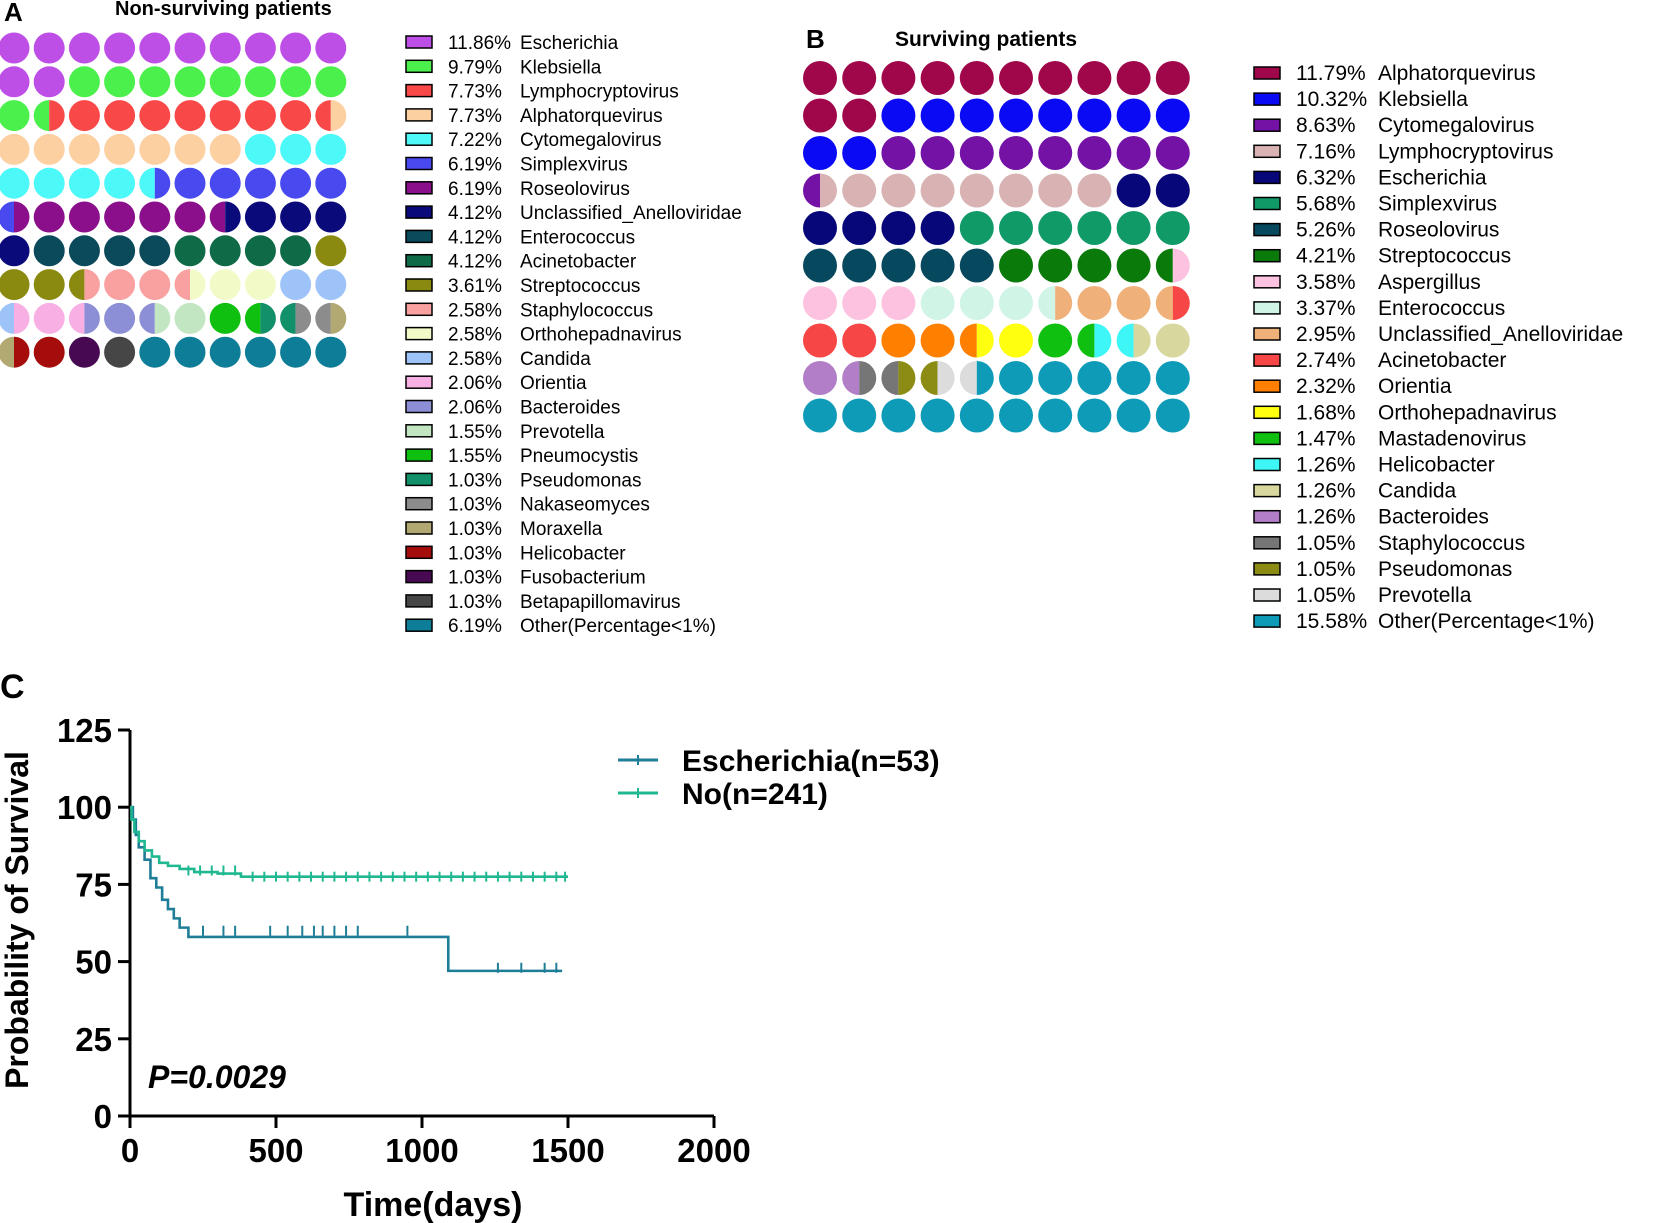 This screenshot has height=1223, width=1654. What do you see at coordinates (1441, 308) in the screenshot?
I see `legend-label: Enterococcus` at bounding box center [1441, 308].